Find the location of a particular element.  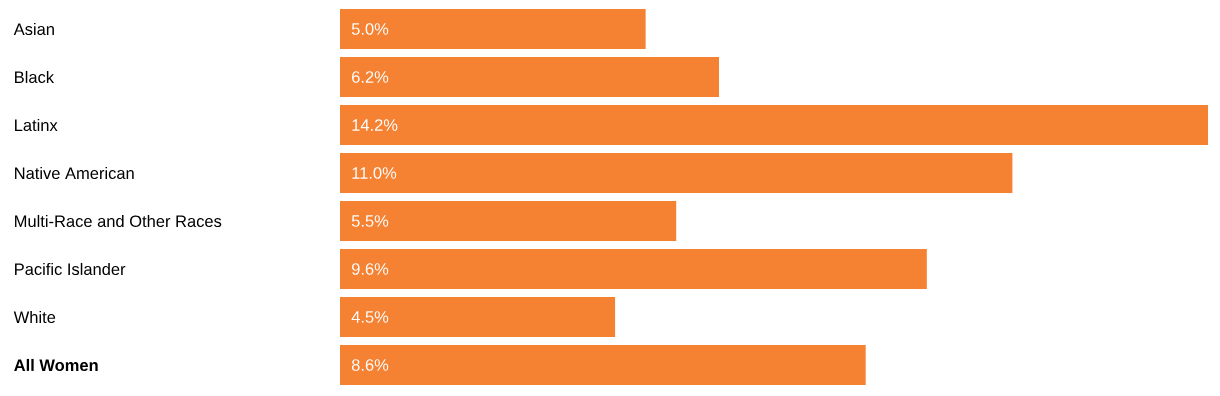

y-tick-label: Native American is located at coordinates (74, 173).